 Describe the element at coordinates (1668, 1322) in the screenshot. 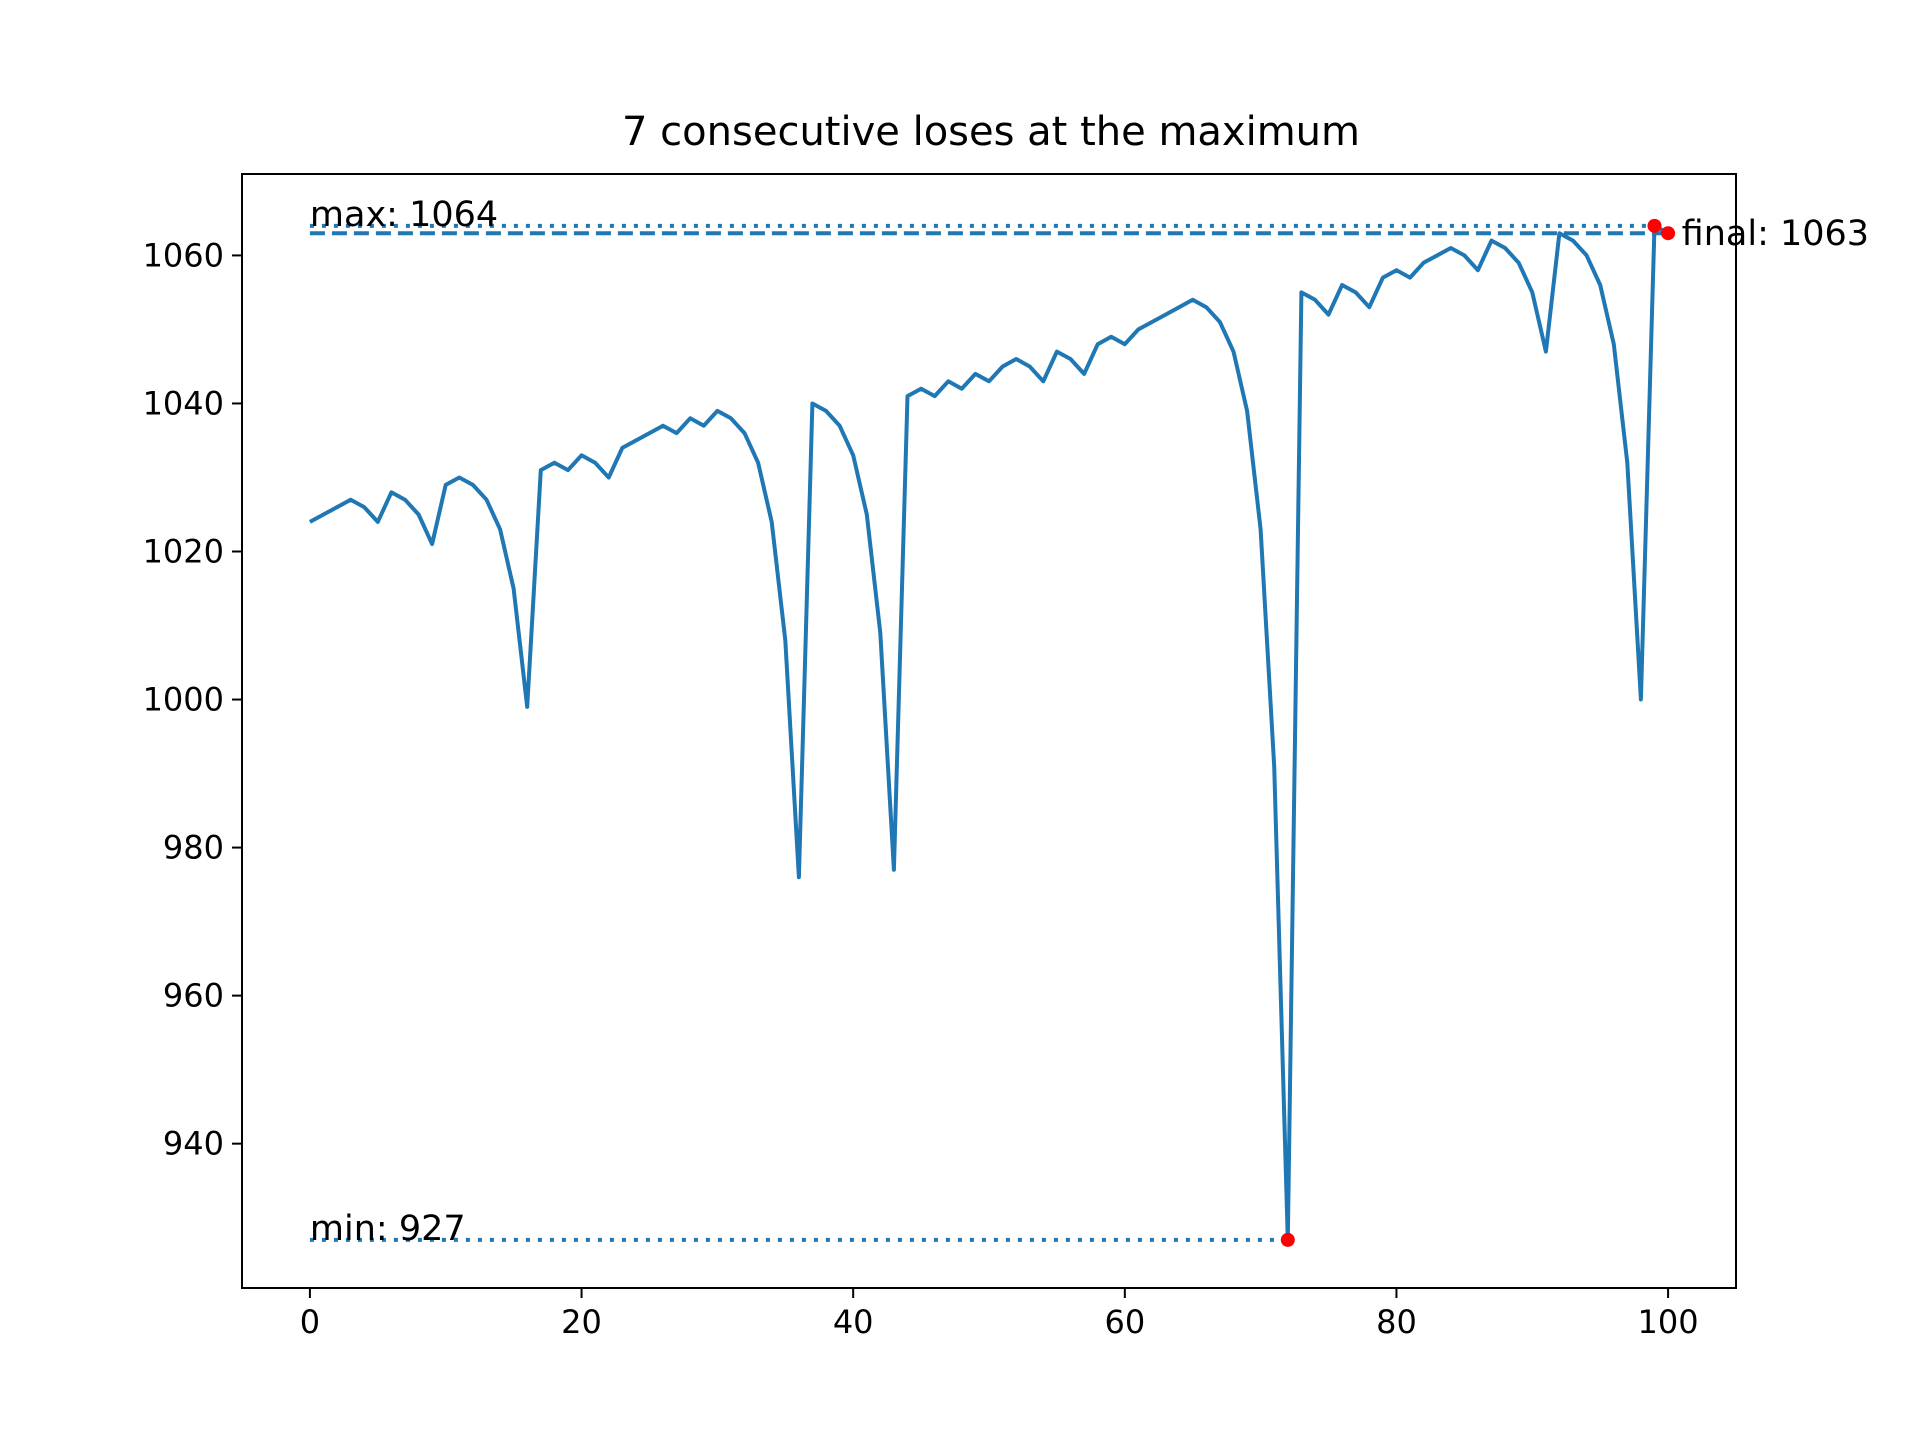

I see `x-tick-label-5: 100` at that location.